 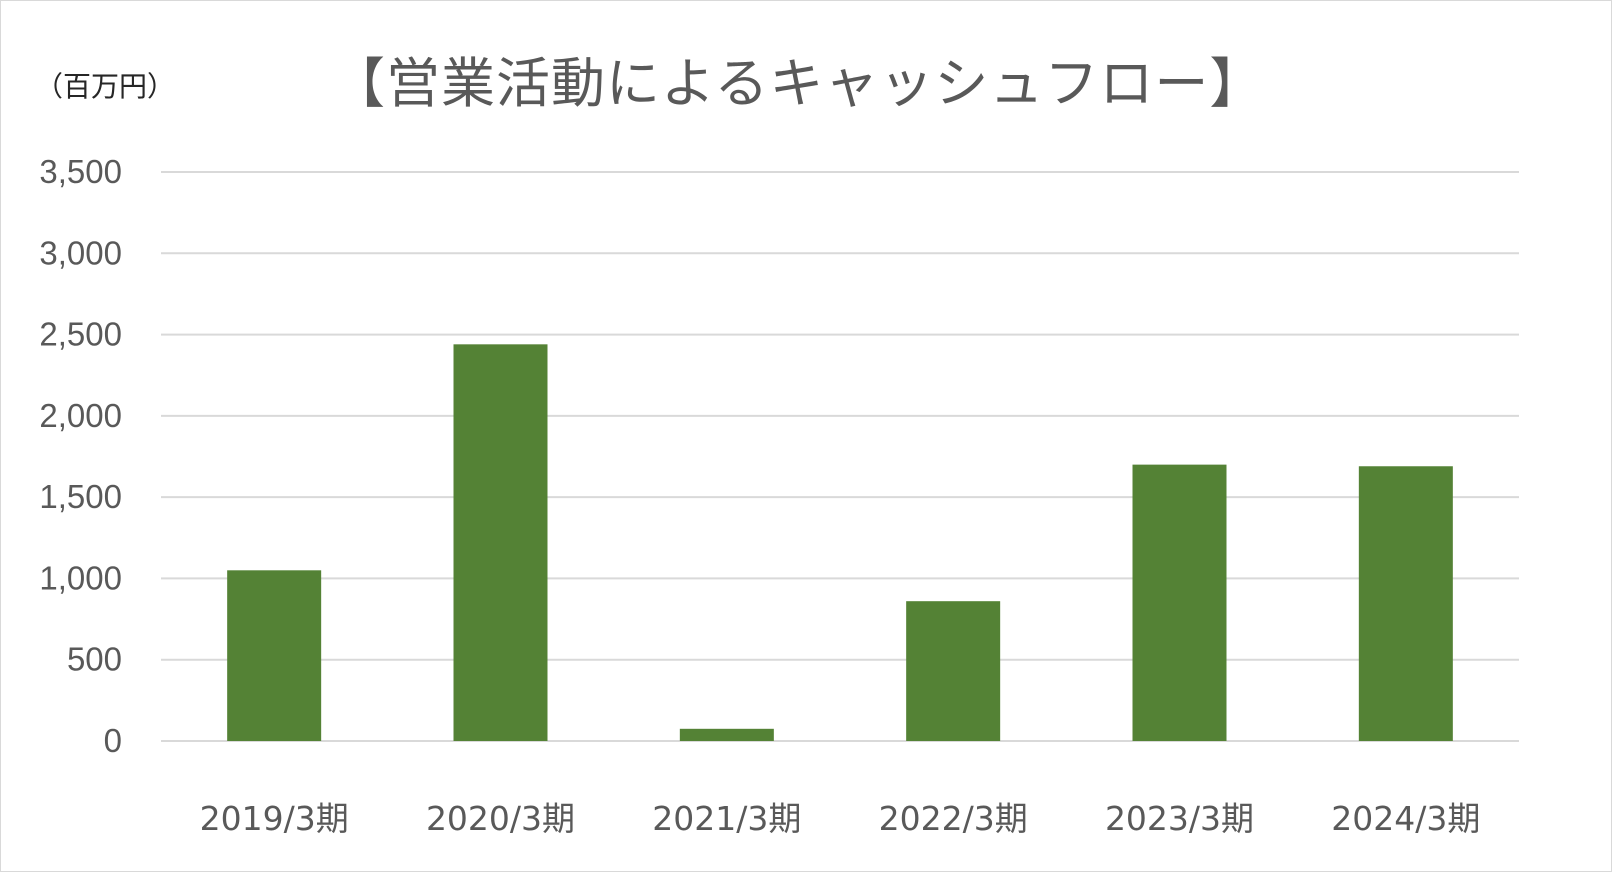 What do you see at coordinates (798, 83) in the screenshot?
I see `chart-title: 【営業活動によるキャッシュフロー】` at bounding box center [798, 83].